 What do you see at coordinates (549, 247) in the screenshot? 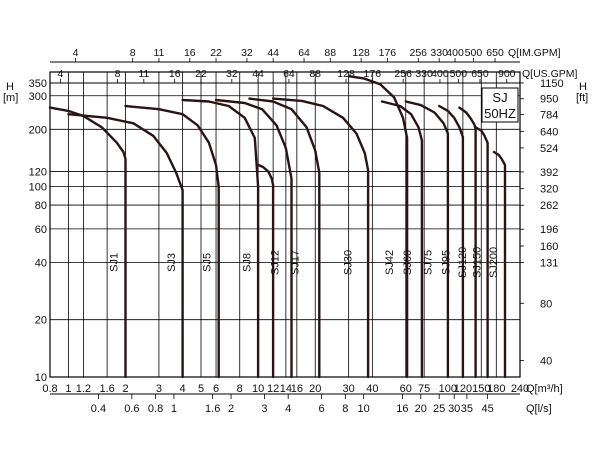
I see `y-tick-label-ft: 160` at bounding box center [549, 247].